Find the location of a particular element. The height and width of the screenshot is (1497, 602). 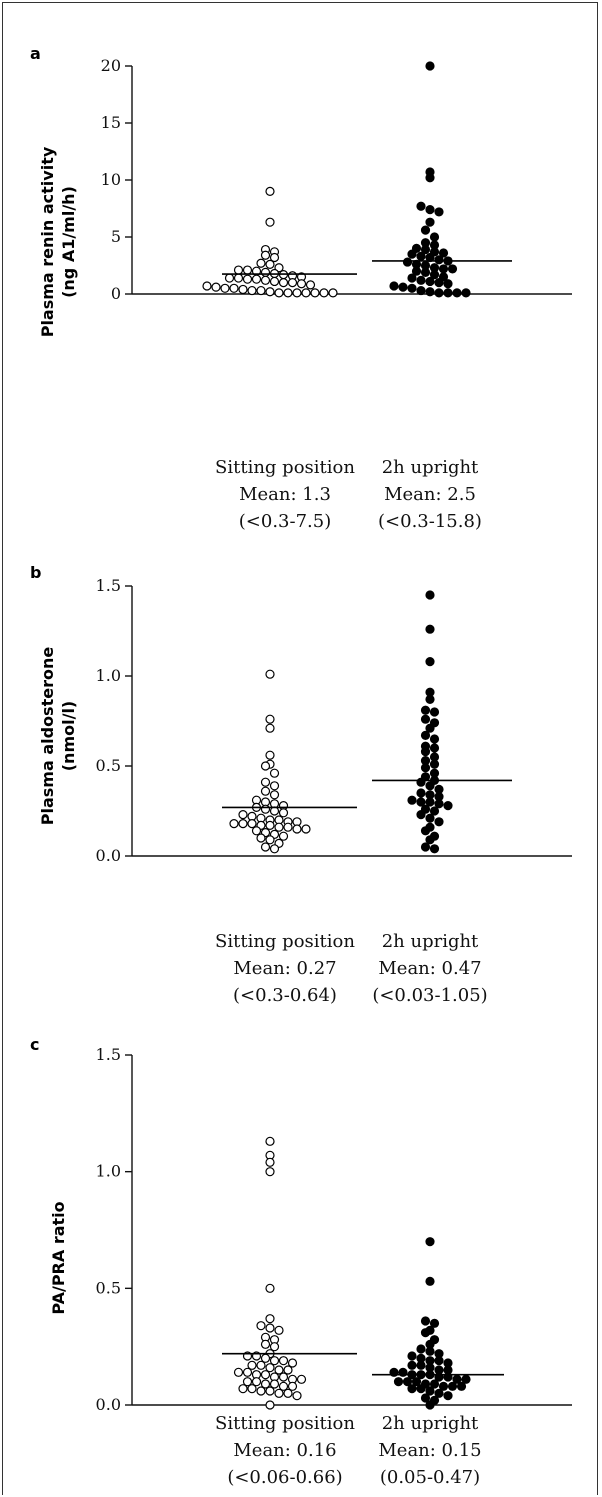

y-tick-label: 0.0 is located at coordinates (108, 855).